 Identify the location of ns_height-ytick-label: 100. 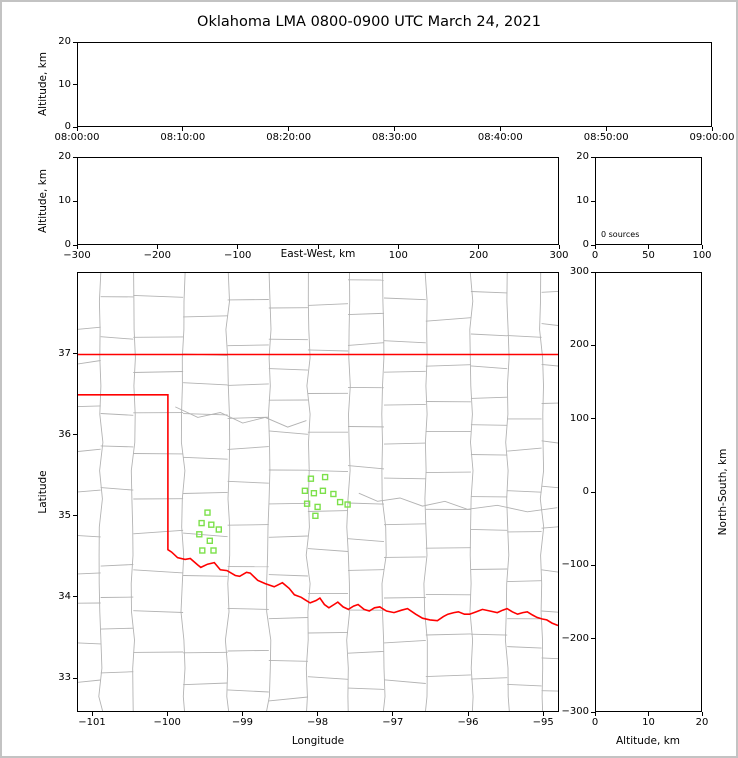
(579, 418).